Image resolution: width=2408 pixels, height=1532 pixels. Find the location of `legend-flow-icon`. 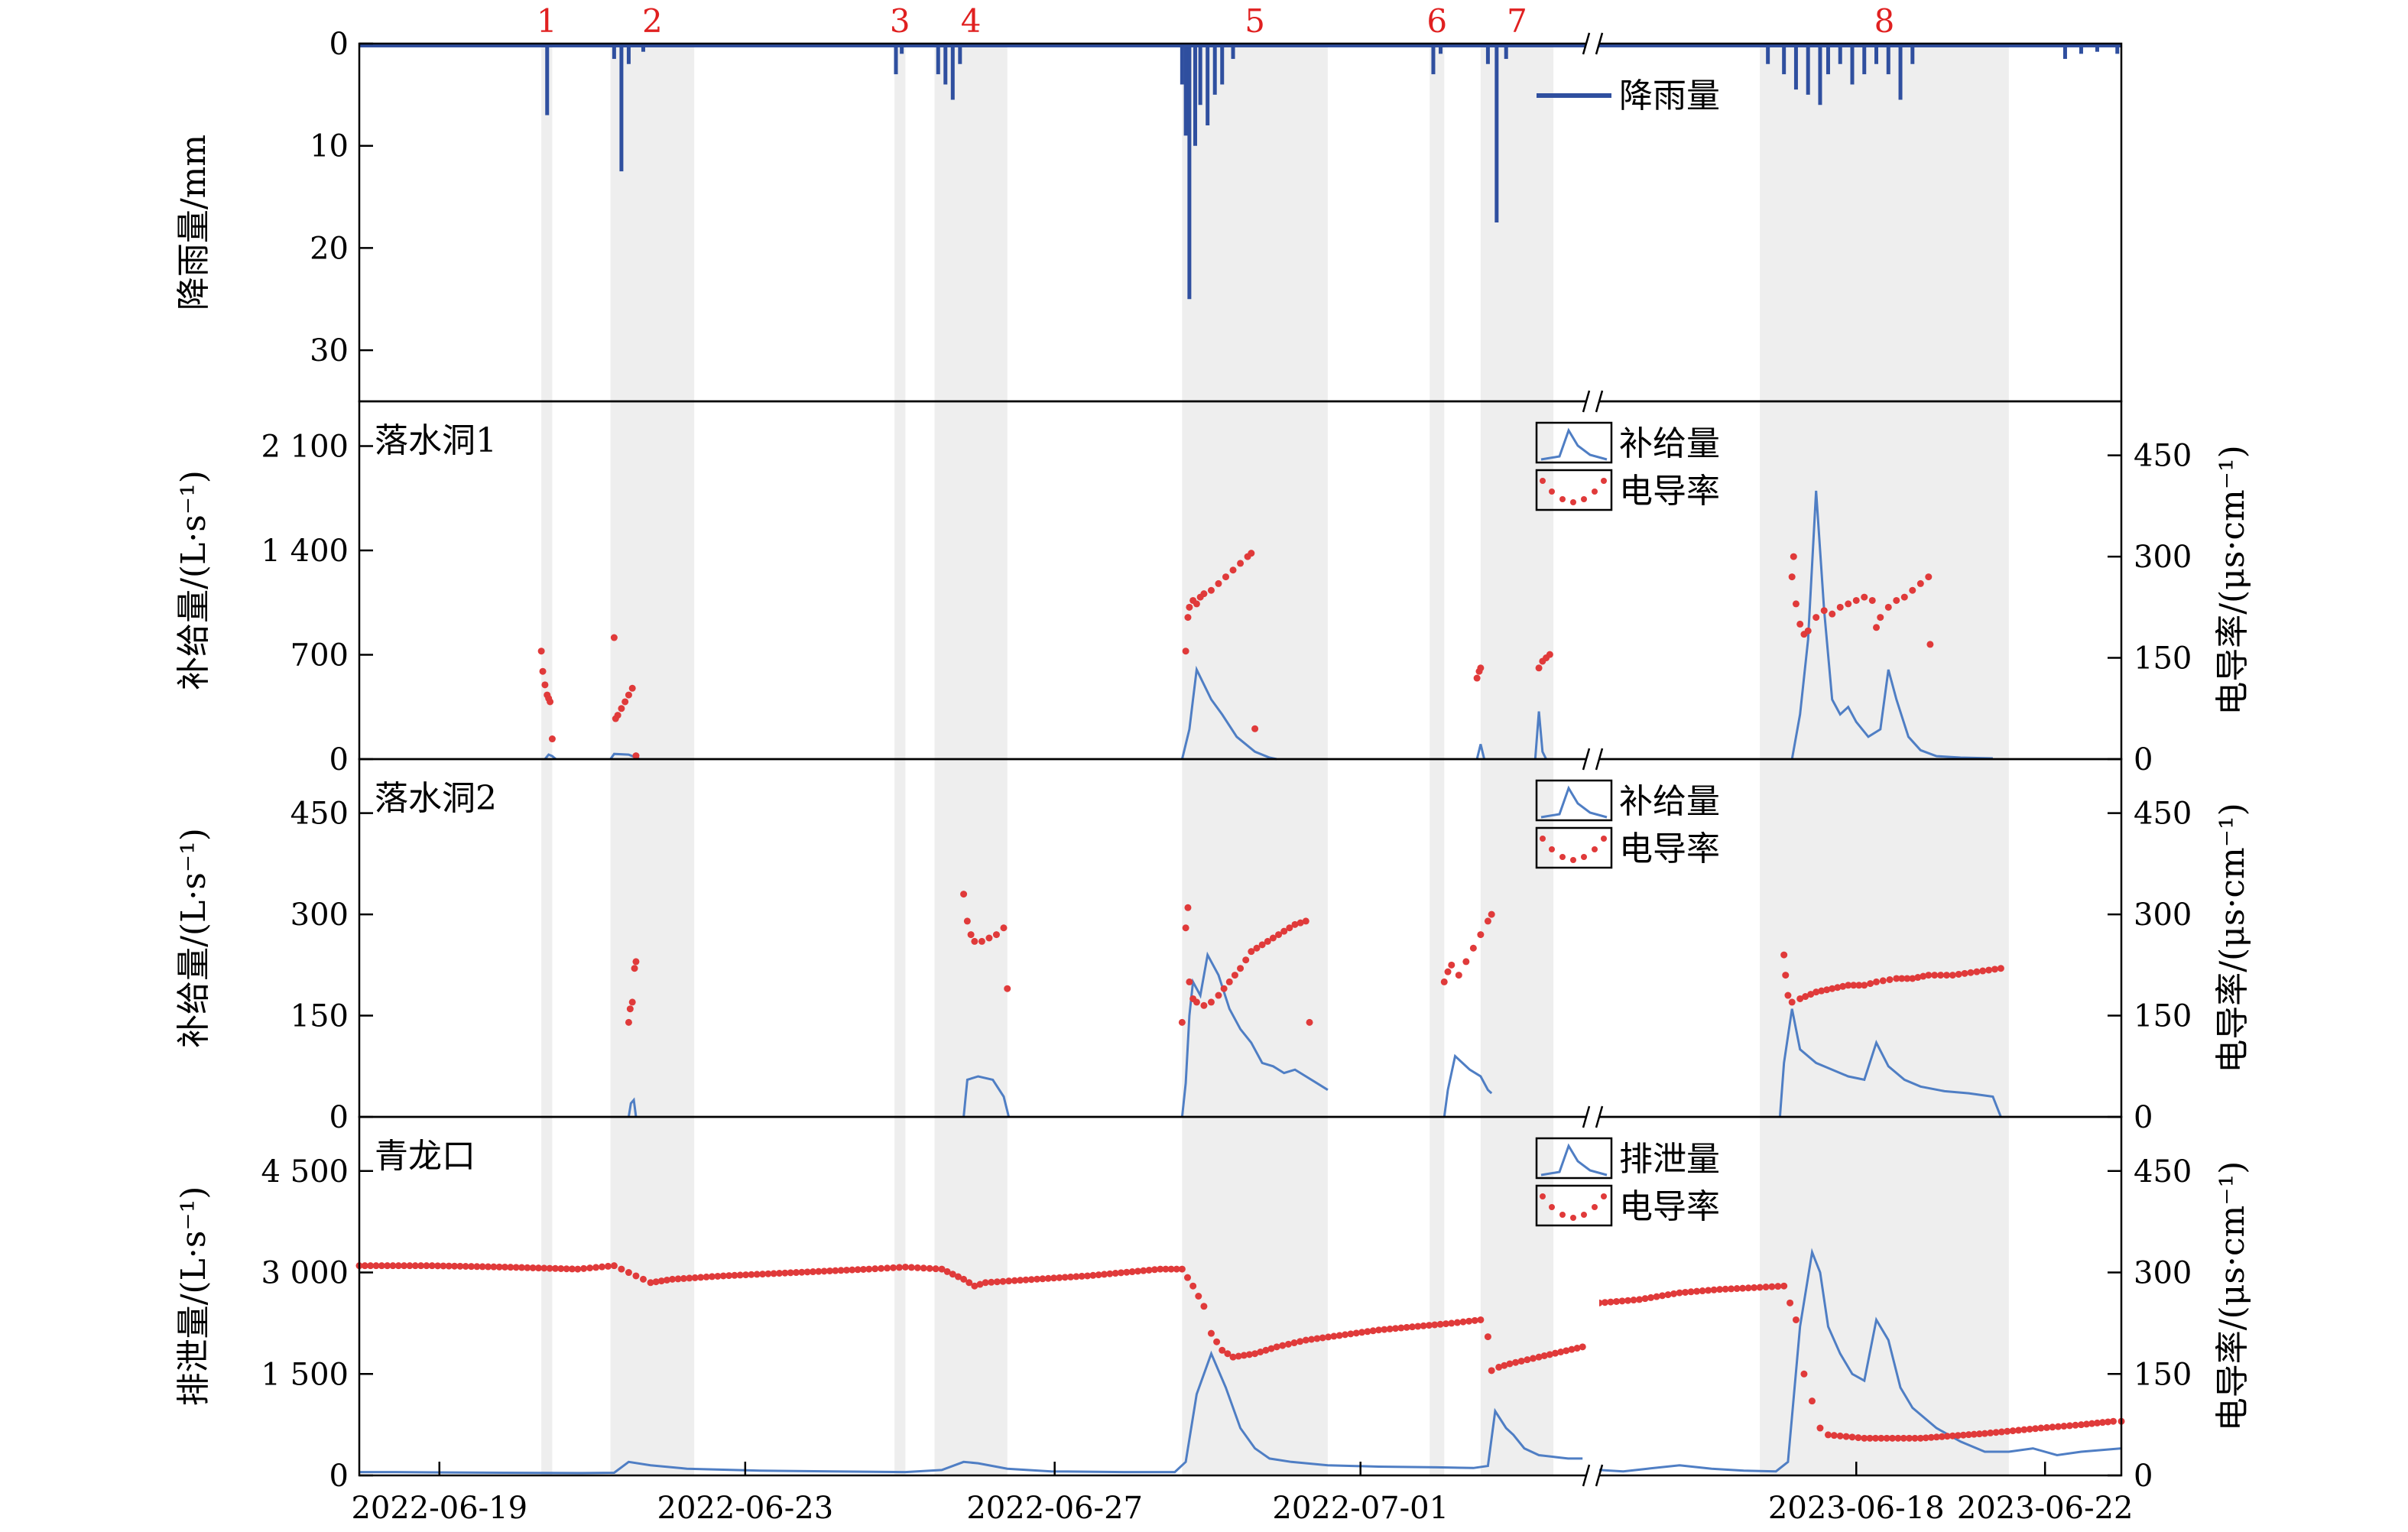

legend-flow-icon is located at coordinates (1574, 444).